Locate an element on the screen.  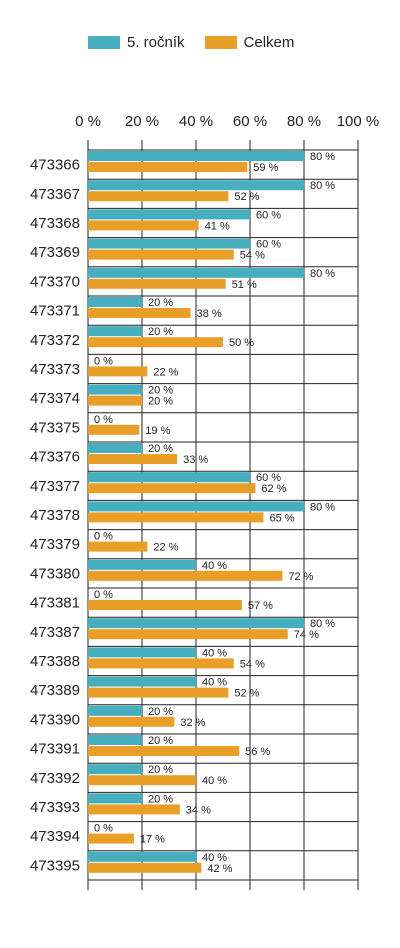
data-label-473373-series-2: 22 % is located at coordinates (165, 372).